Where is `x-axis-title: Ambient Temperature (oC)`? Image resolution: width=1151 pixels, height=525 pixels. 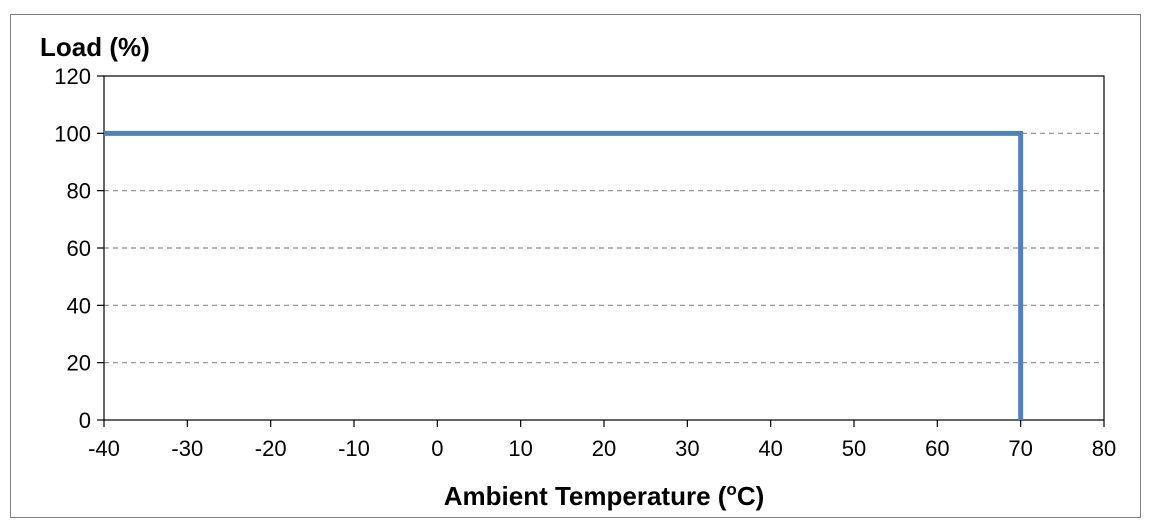 x-axis-title: Ambient Temperature (oC) is located at coordinates (604, 495).